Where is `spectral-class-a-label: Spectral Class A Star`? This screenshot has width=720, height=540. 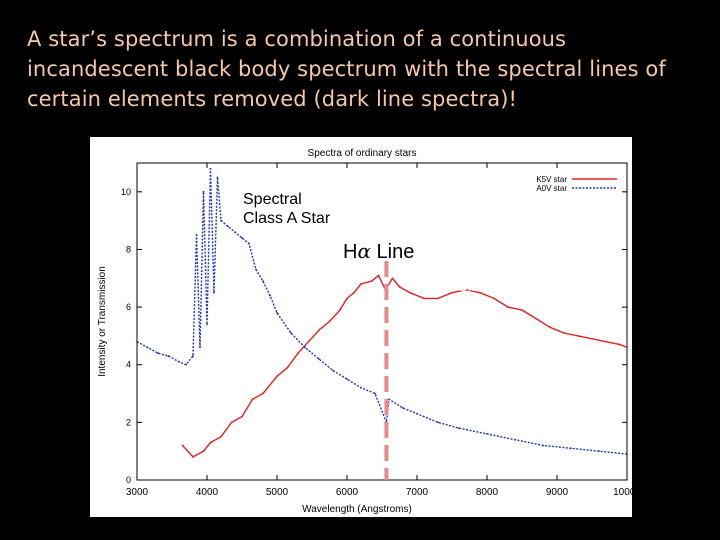
spectral-class-a-label: Spectral Class A Star is located at coordinates (286, 209).